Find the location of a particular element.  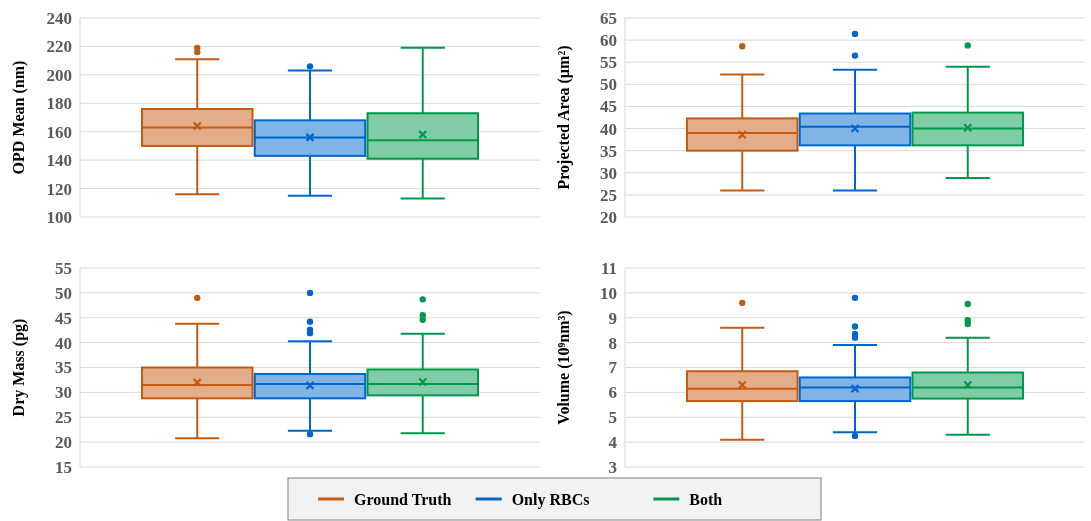

legend-label: Only RBCs is located at coordinates (550, 499).